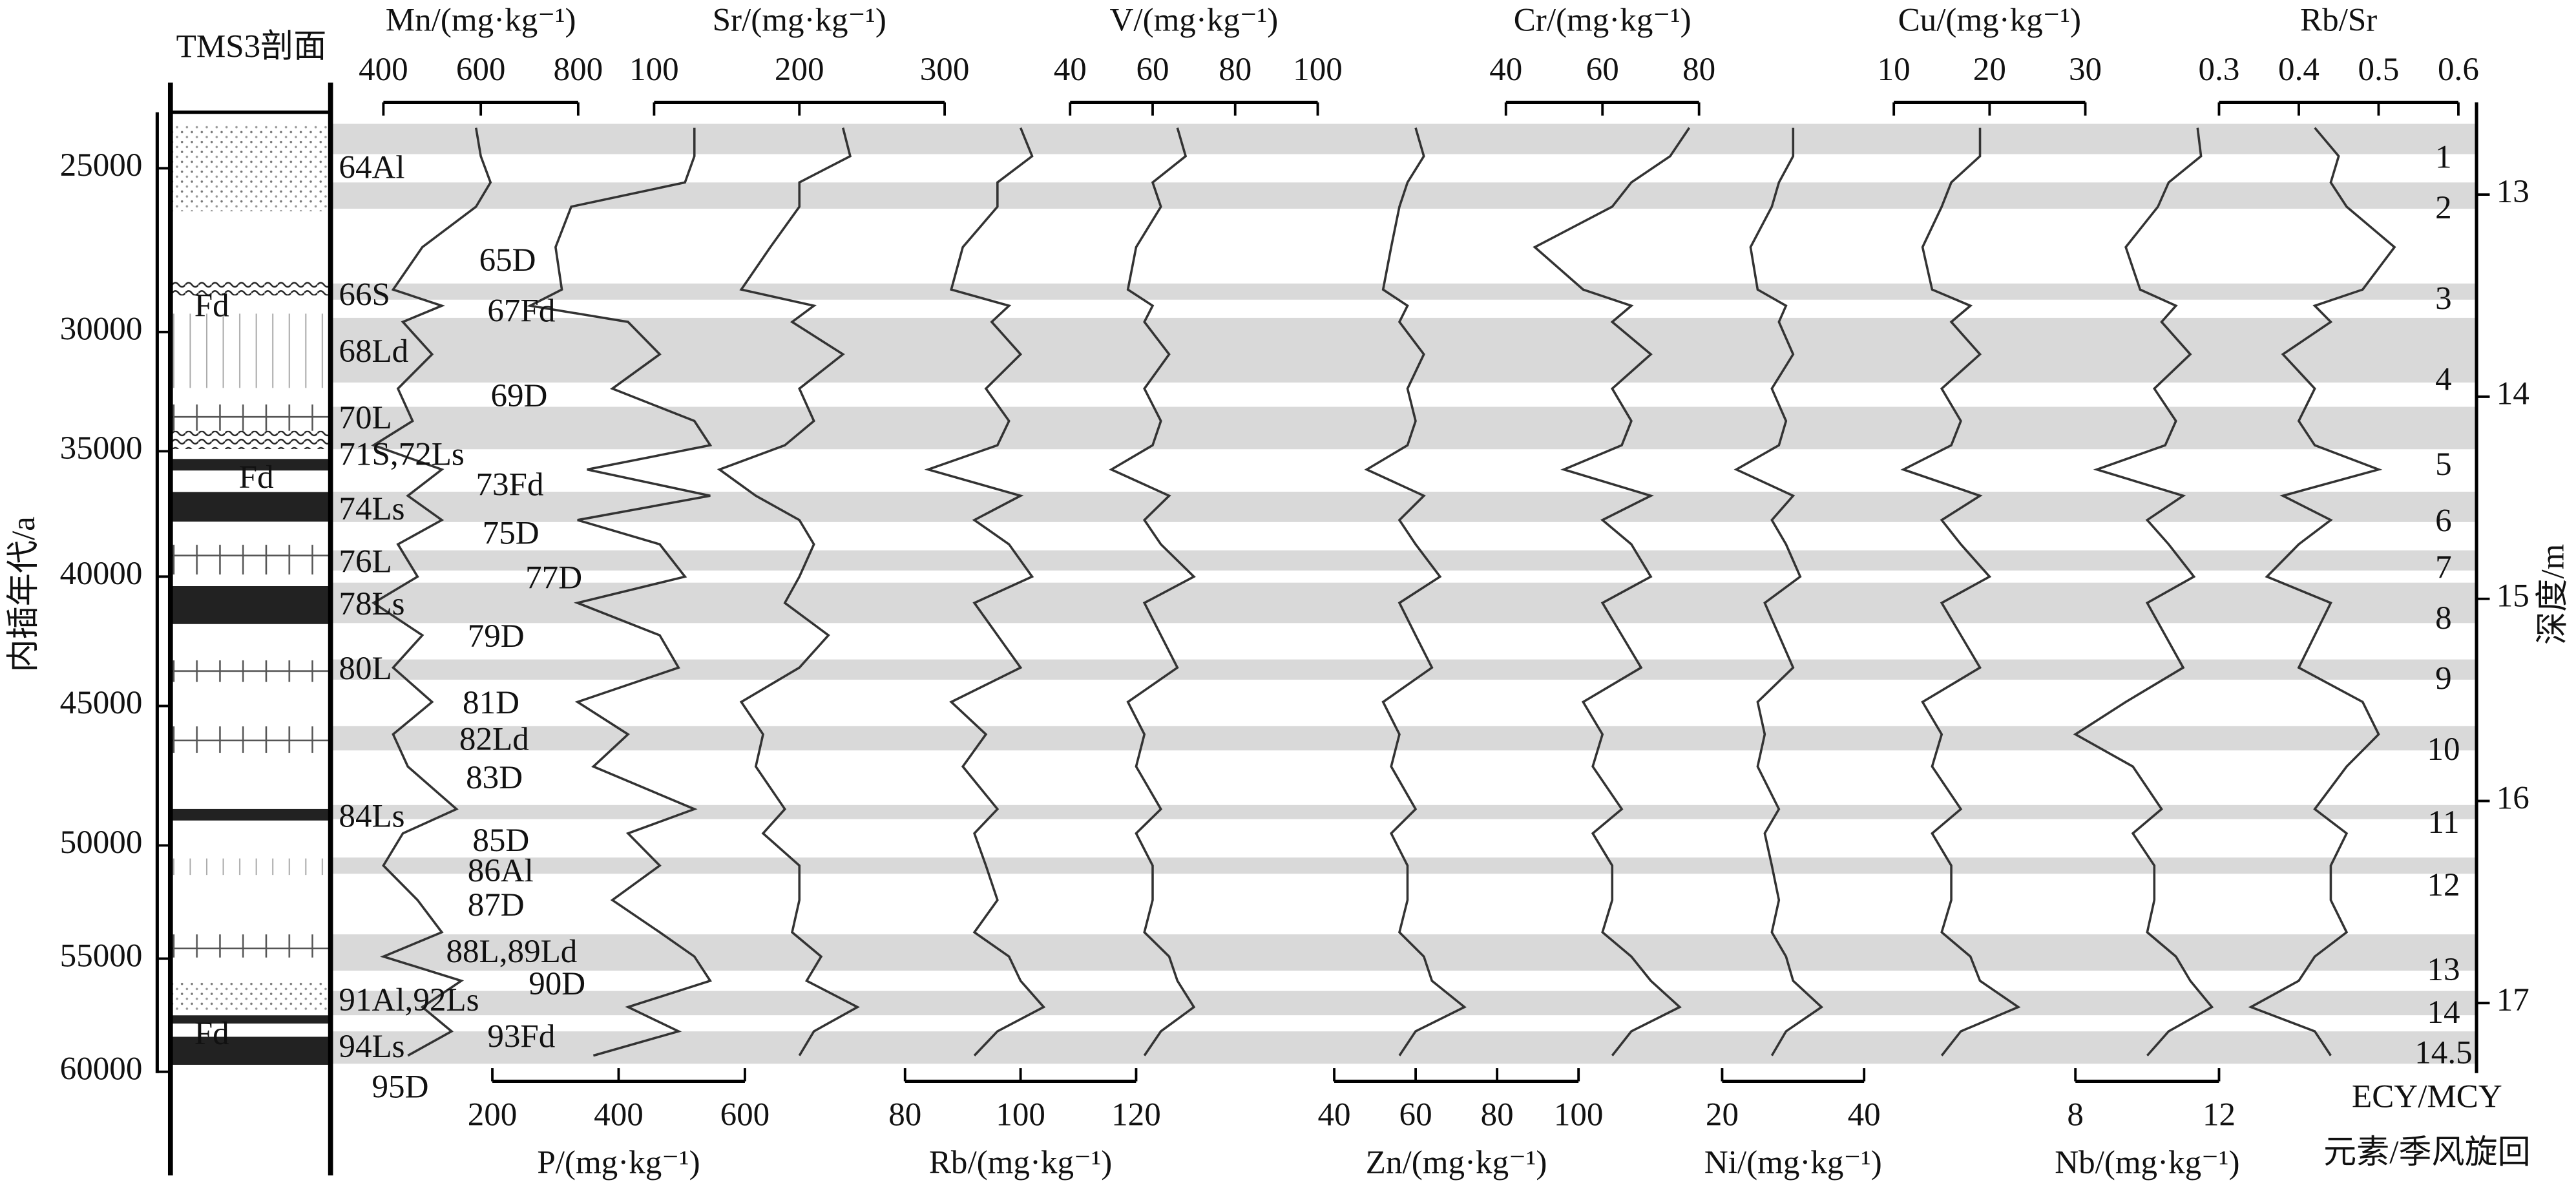 This screenshot has height=1187, width=2576. Describe the element at coordinates (553, 577) in the screenshot. I see `layer-label: 77D` at that location.